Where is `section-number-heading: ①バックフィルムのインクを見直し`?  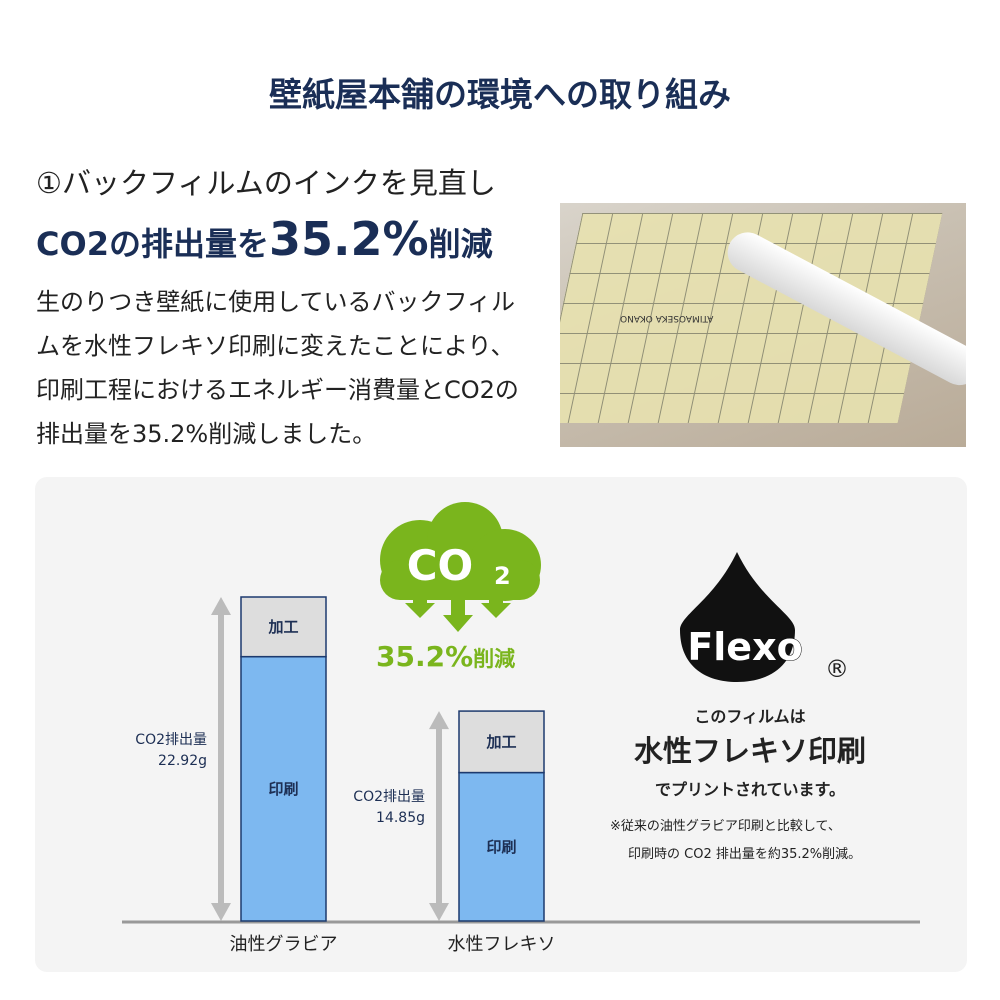 section-number-heading: ①バックフィルムのインクを見直し is located at coordinates (266, 183).